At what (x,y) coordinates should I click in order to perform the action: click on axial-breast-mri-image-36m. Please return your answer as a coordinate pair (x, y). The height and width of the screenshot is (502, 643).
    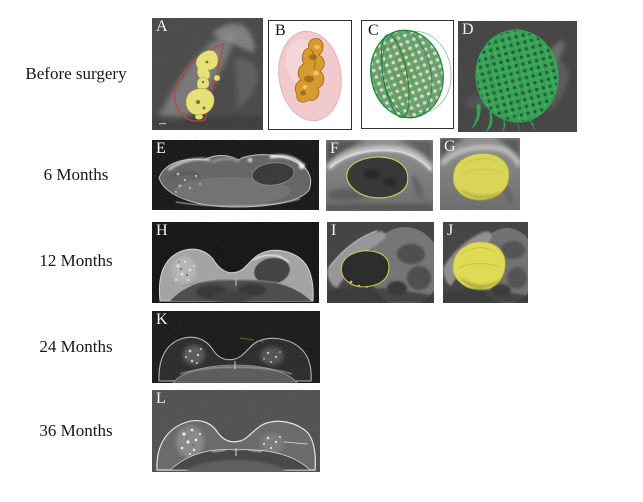
    Looking at the image, I should click on (236, 431).